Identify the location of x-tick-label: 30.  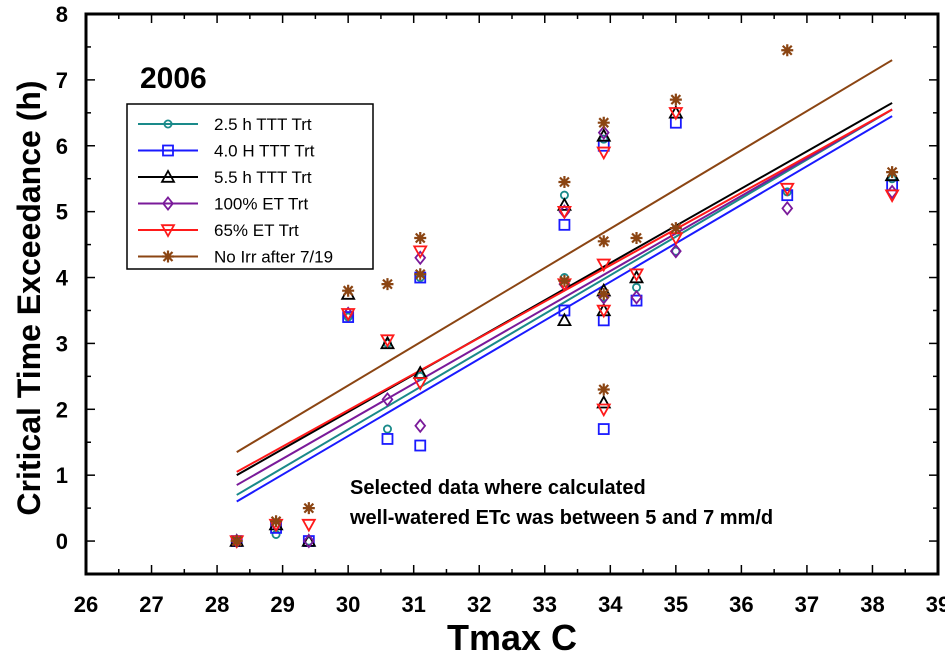
(348, 604).